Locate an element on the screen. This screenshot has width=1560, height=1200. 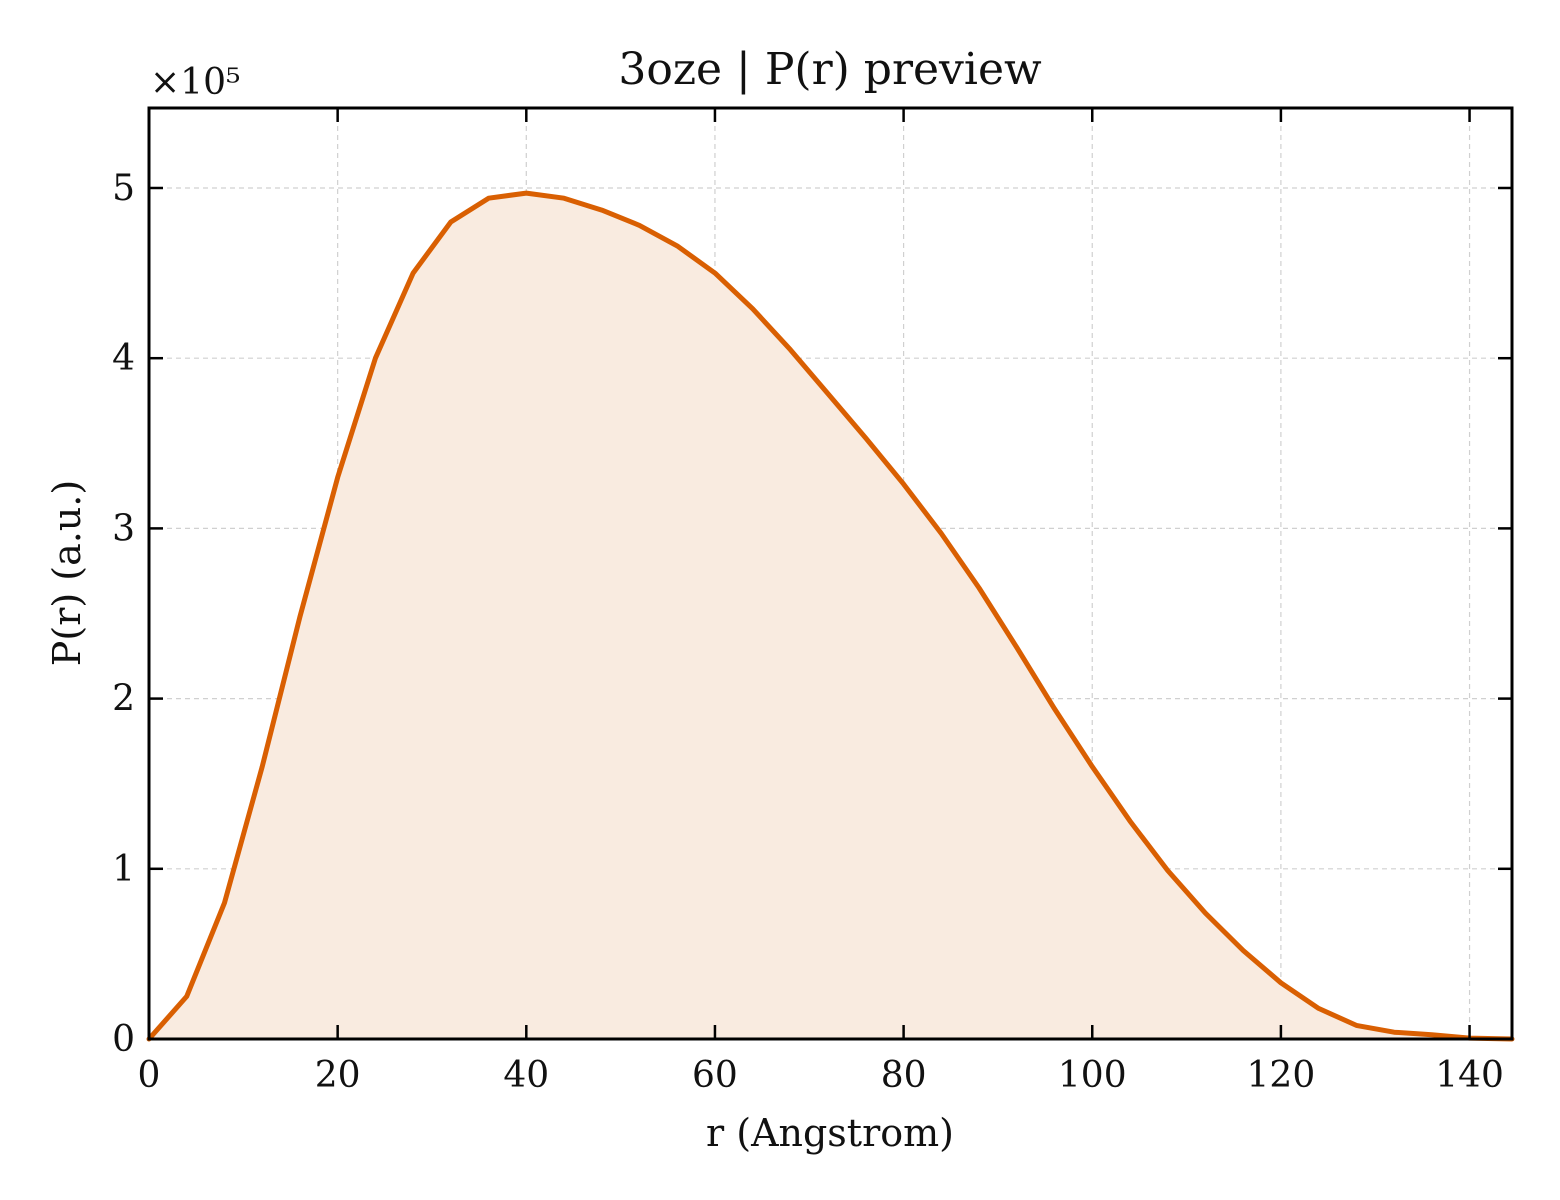
x-tick-label: 120 is located at coordinates (1281, 1075).